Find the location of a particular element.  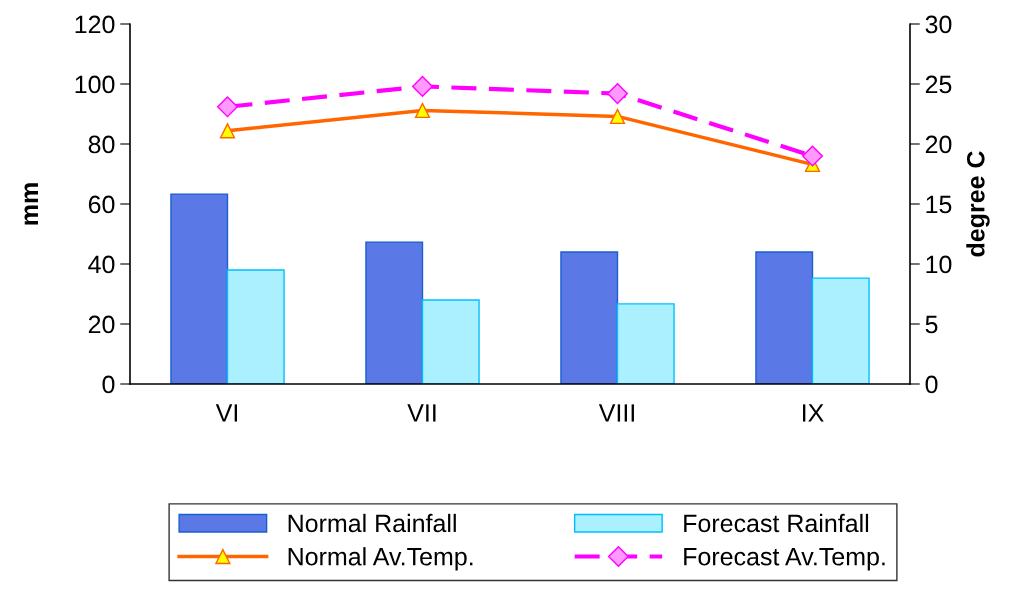

y-tick-label: 60 is located at coordinates (101, 204).